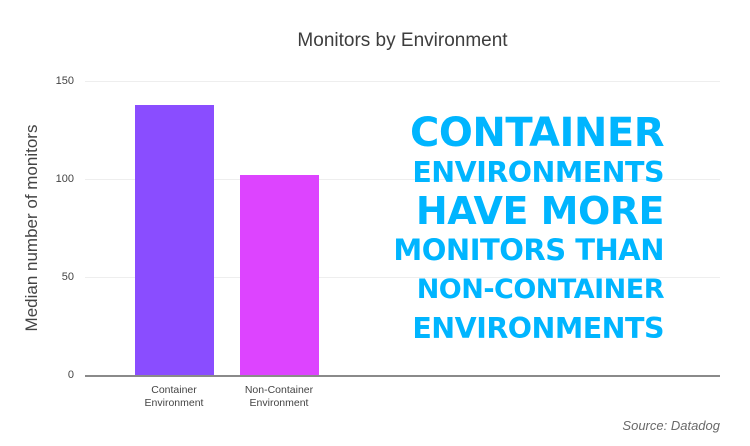 This screenshot has height=446, width=750. What do you see at coordinates (540, 289) in the screenshot?
I see `callout-line: NON-CONTAINER` at bounding box center [540, 289].